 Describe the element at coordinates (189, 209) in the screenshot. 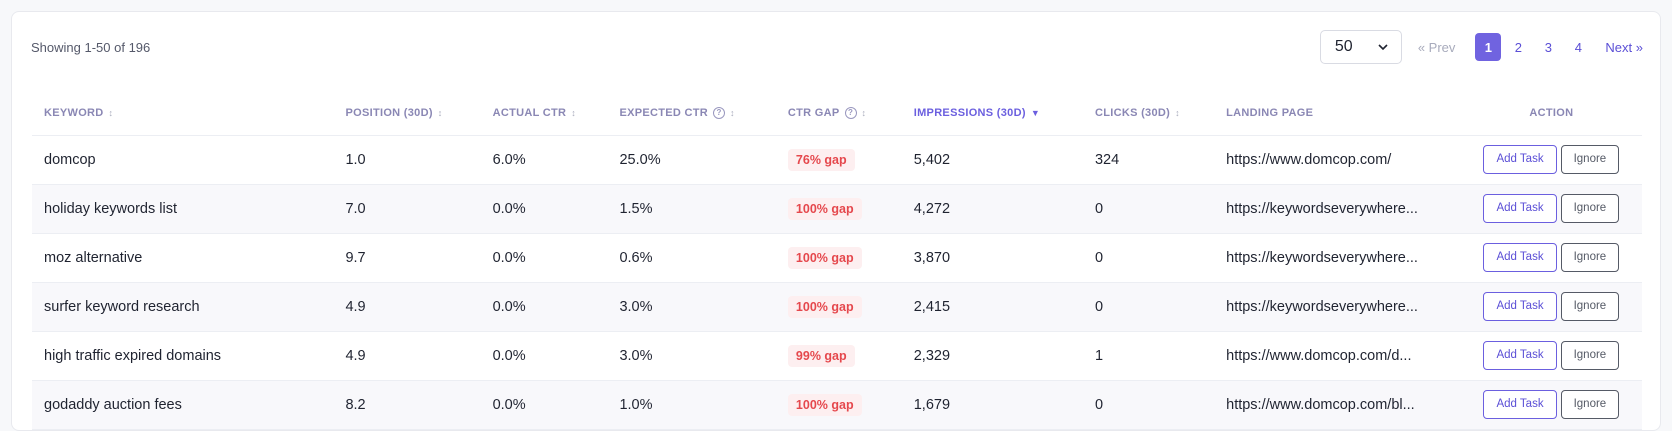

I see `cell-keyword: holiday keywords list` at that location.